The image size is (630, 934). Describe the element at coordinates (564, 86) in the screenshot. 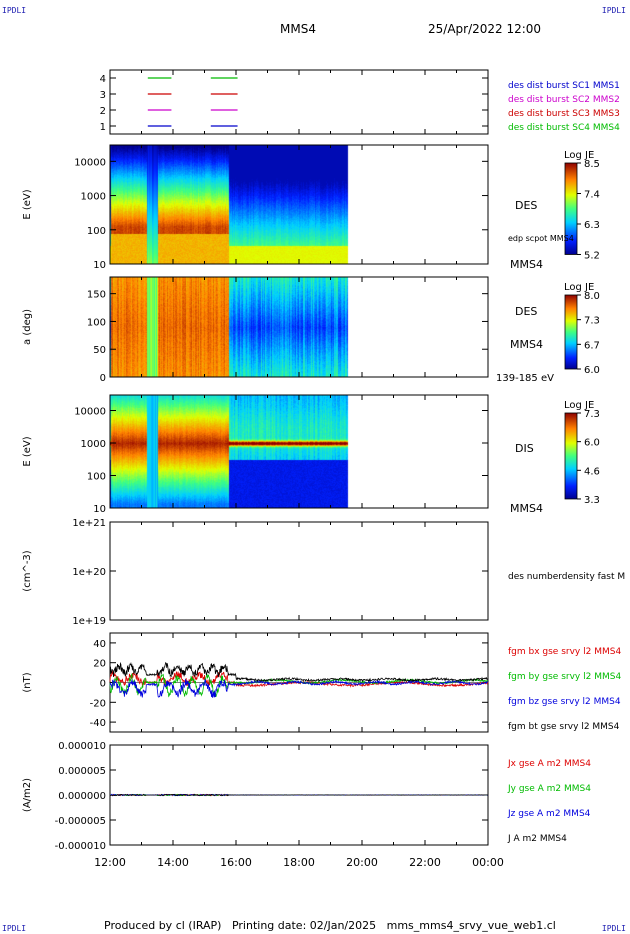

I see `burst-legend-entry: des dist burst SC1 MMS1` at that location.